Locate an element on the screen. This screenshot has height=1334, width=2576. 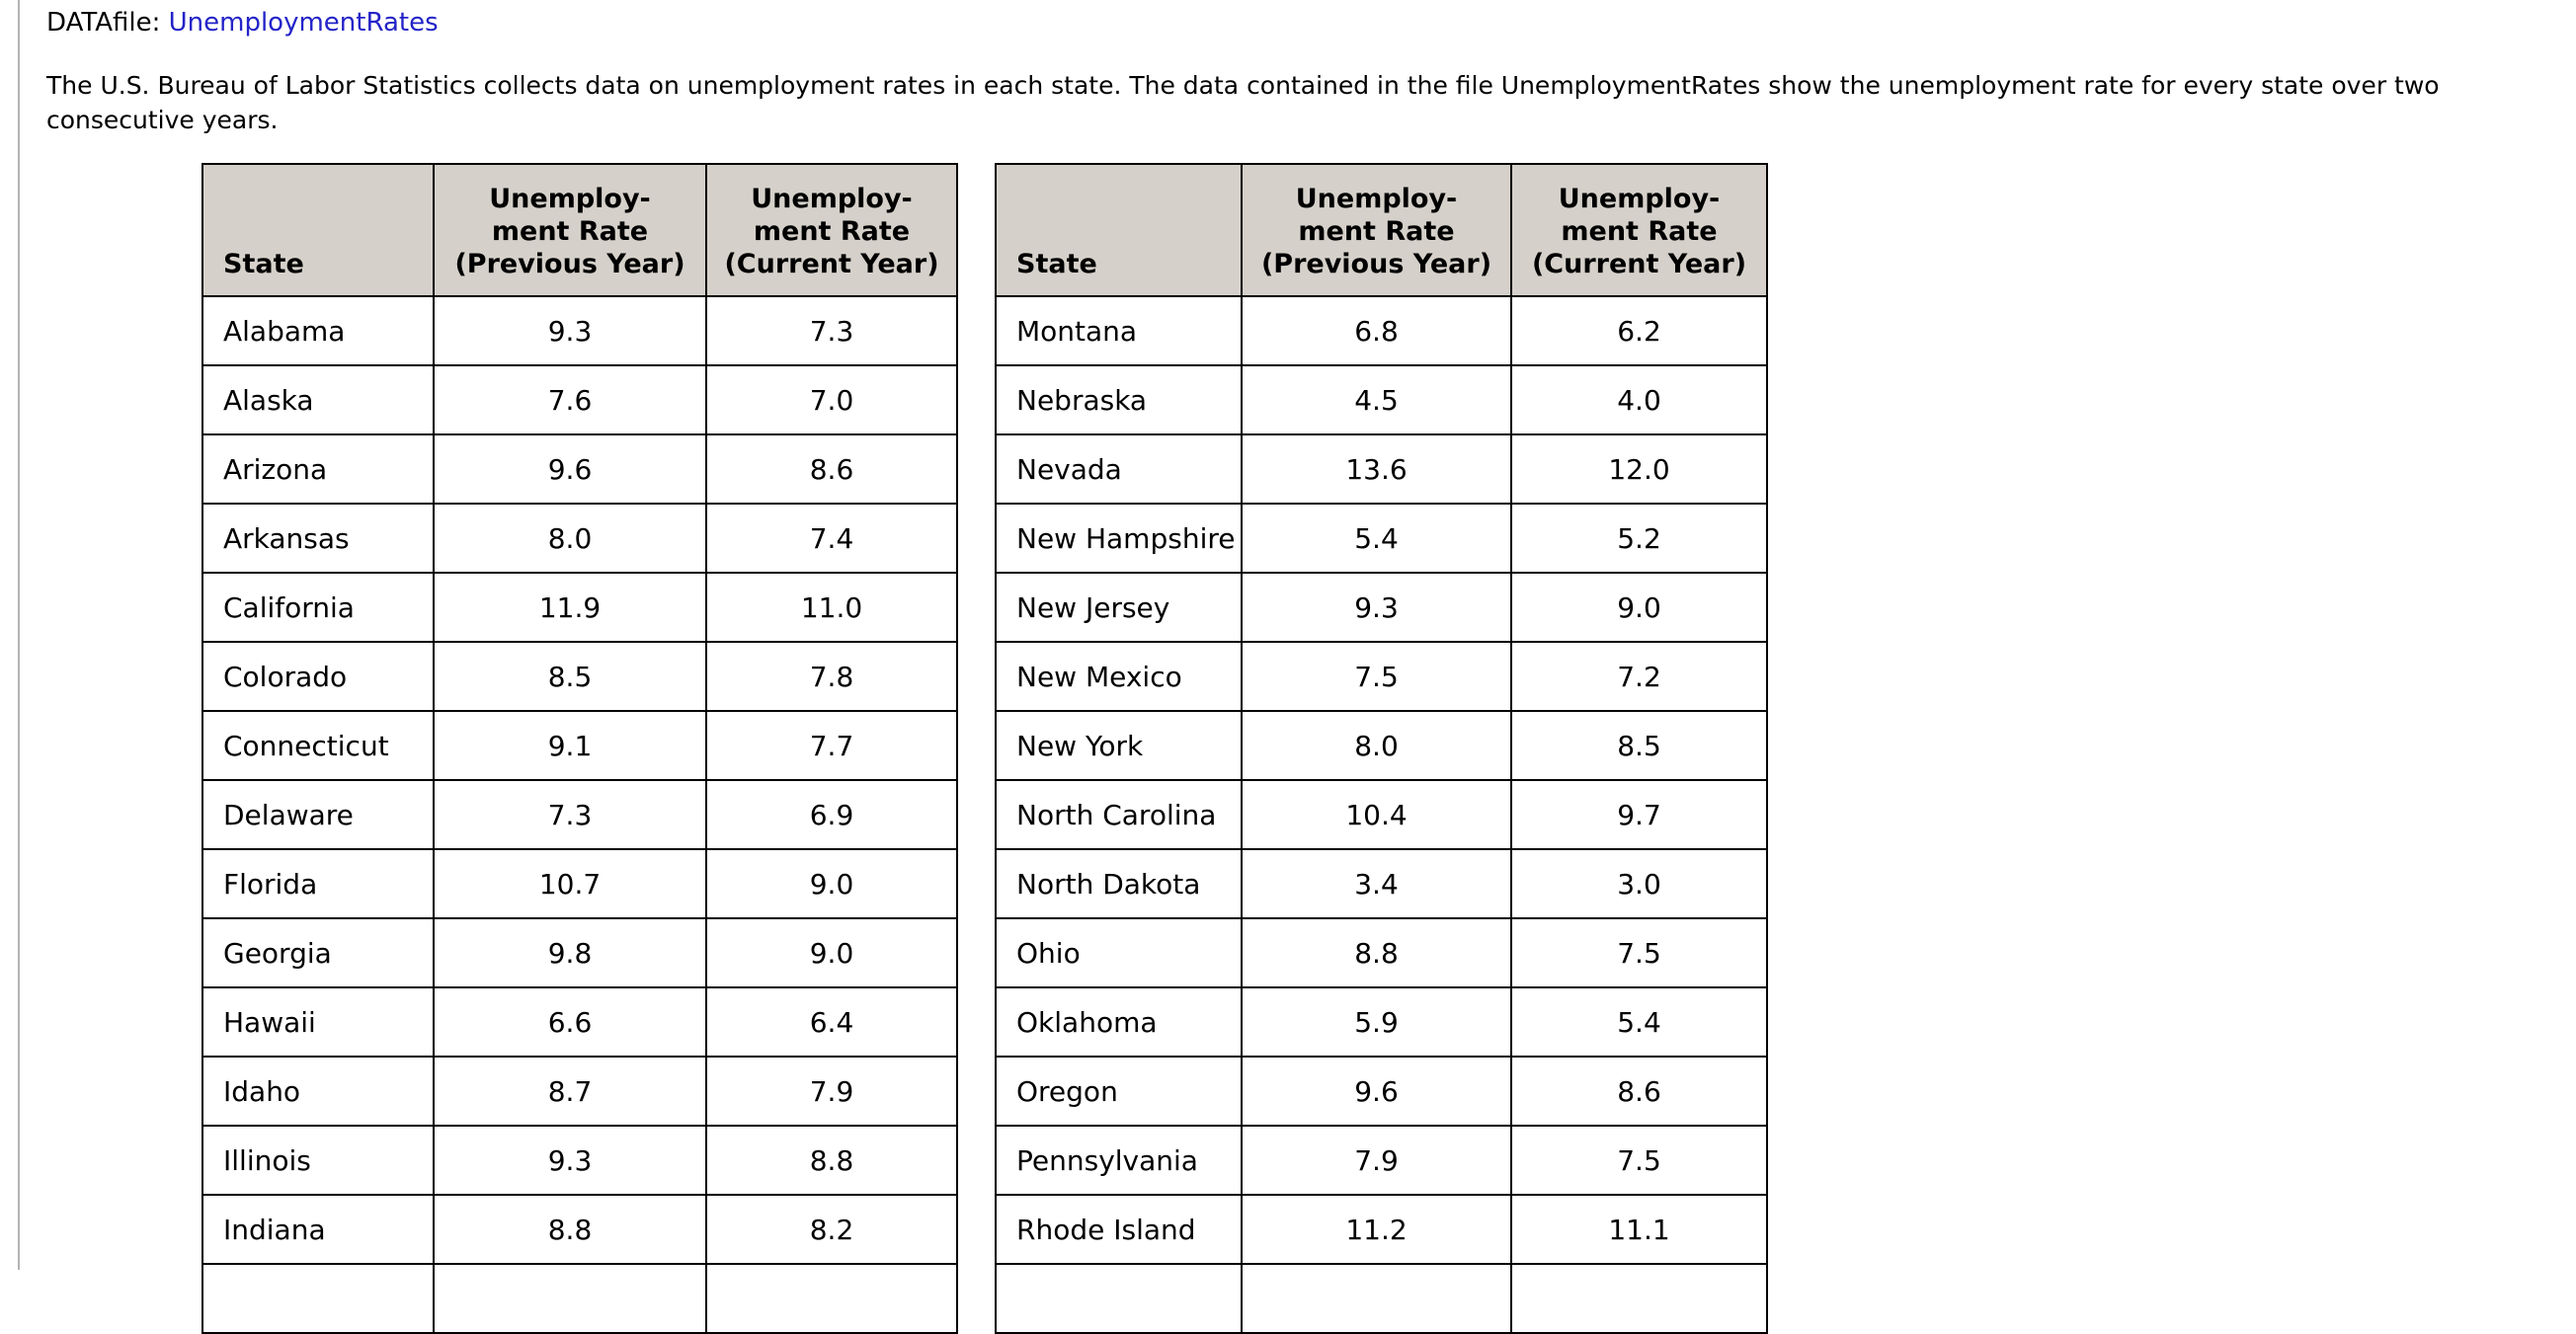
datafile-label: DATAfile: is located at coordinates (103, 23).